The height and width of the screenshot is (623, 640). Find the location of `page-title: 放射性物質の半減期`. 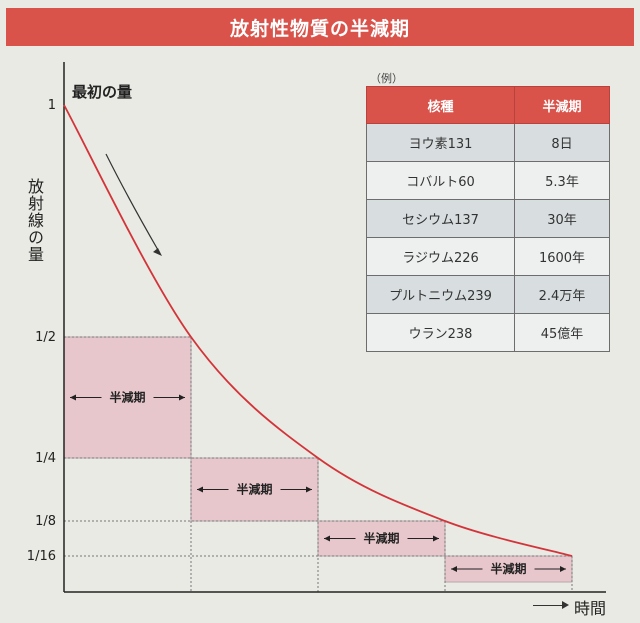

page-title: 放射性物質の半減期 is located at coordinates (319, 28).